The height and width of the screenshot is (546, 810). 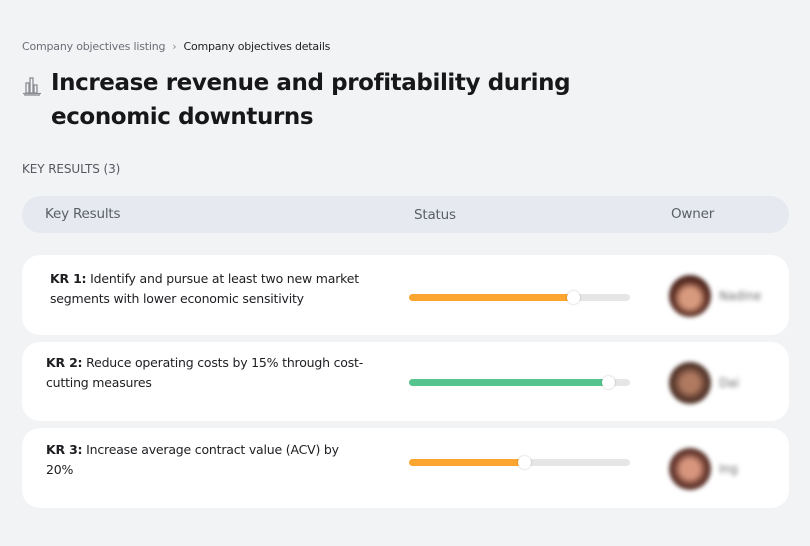 What do you see at coordinates (64, 362) in the screenshot?
I see `key-result-prefix: KR 2:` at bounding box center [64, 362].